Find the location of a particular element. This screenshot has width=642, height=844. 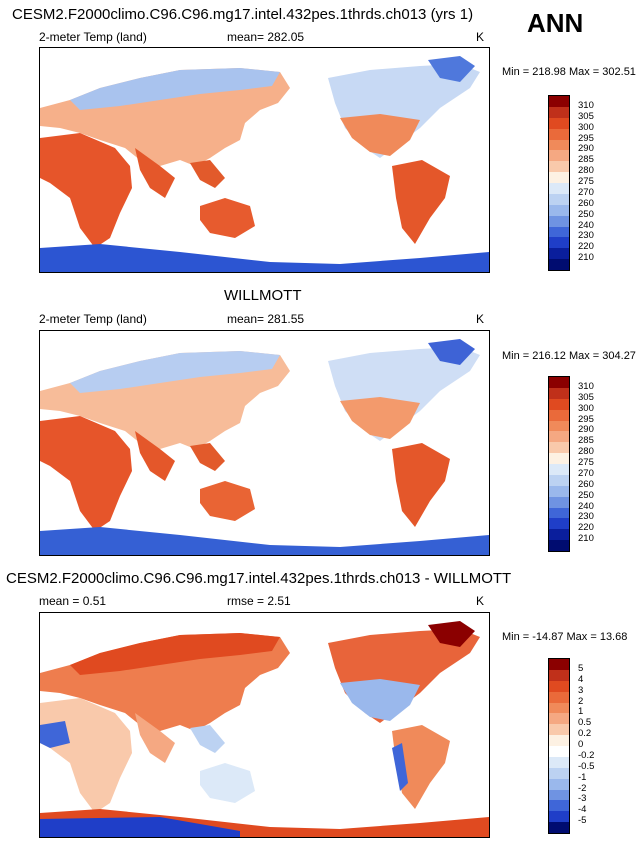

panel-reference-colorbar is located at coordinates (559, 464).